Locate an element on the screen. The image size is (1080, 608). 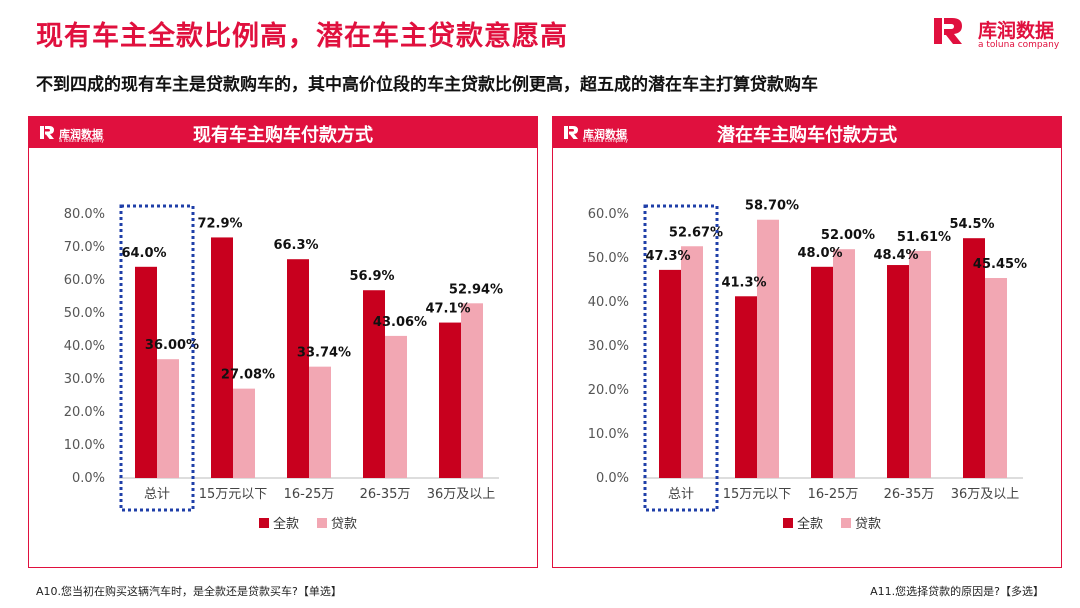
y-tick-label: 70.0% is located at coordinates (84, 247).